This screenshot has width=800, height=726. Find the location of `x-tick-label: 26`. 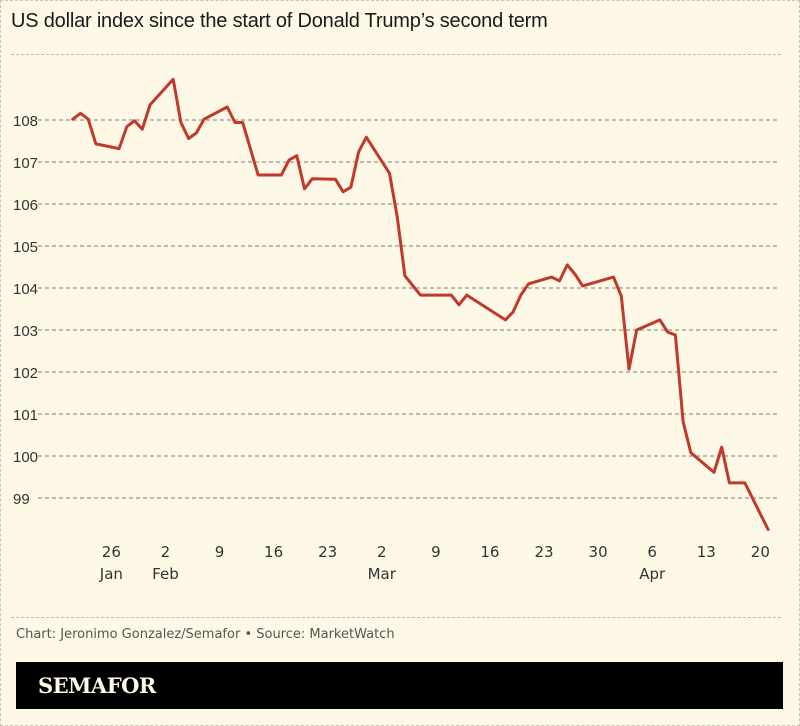

x-tick-label: 26 is located at coordinates (111, 552).